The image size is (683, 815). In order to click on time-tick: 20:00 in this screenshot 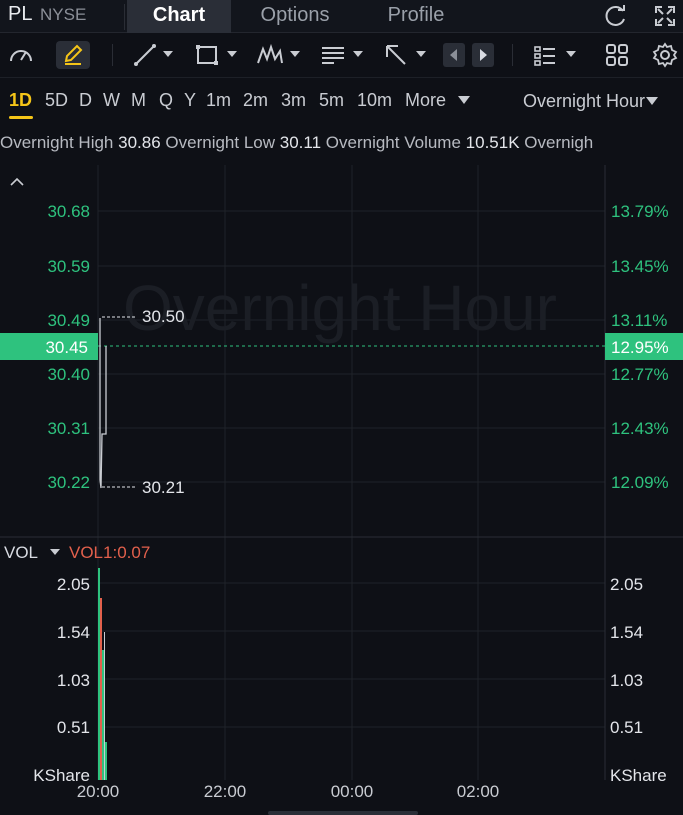, I will do `click(98, 791)`.